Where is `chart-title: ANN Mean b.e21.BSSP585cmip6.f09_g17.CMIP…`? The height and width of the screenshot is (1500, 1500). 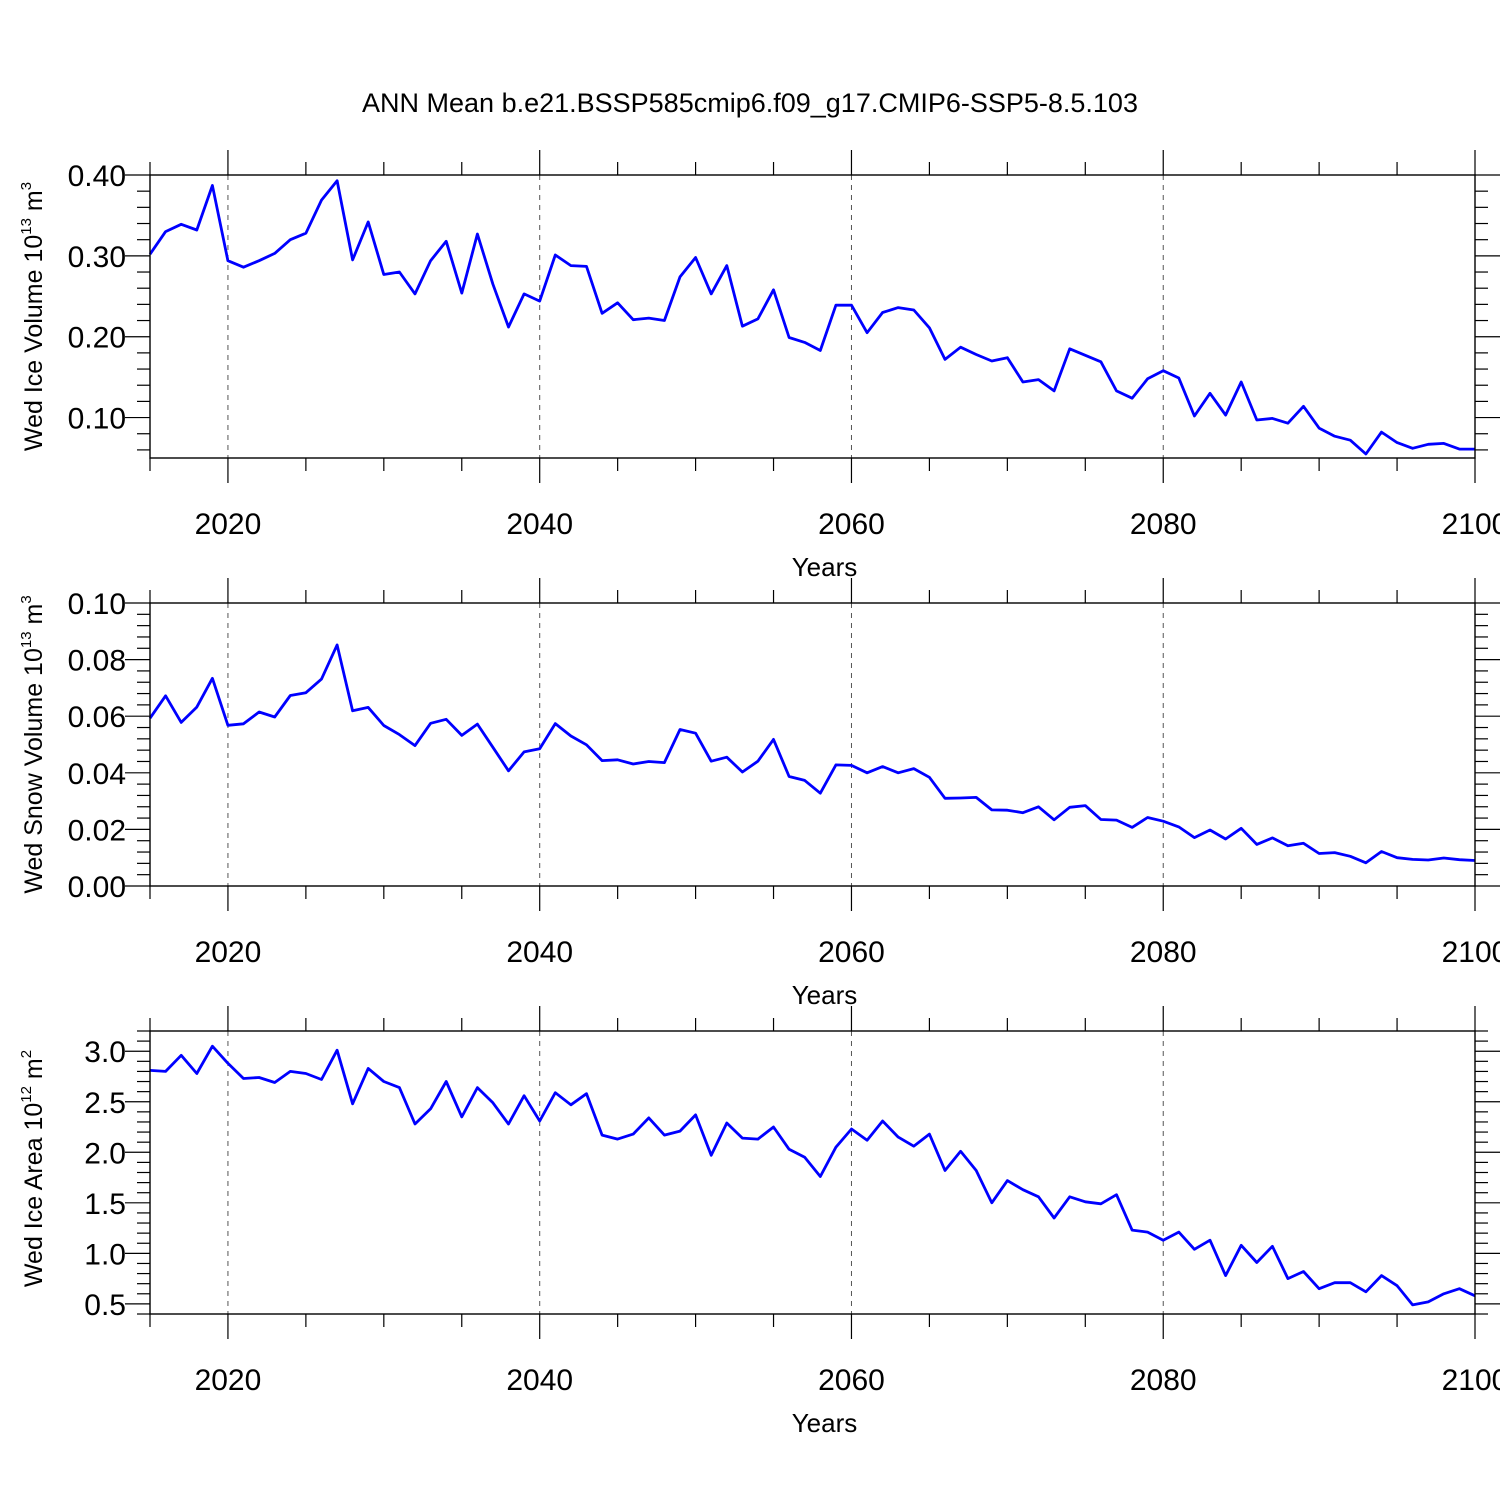
chart-title: ANN Mean b.e21.BSSP585cmip6.f09_g17.CMIP… is located at coordinates (750, 103).